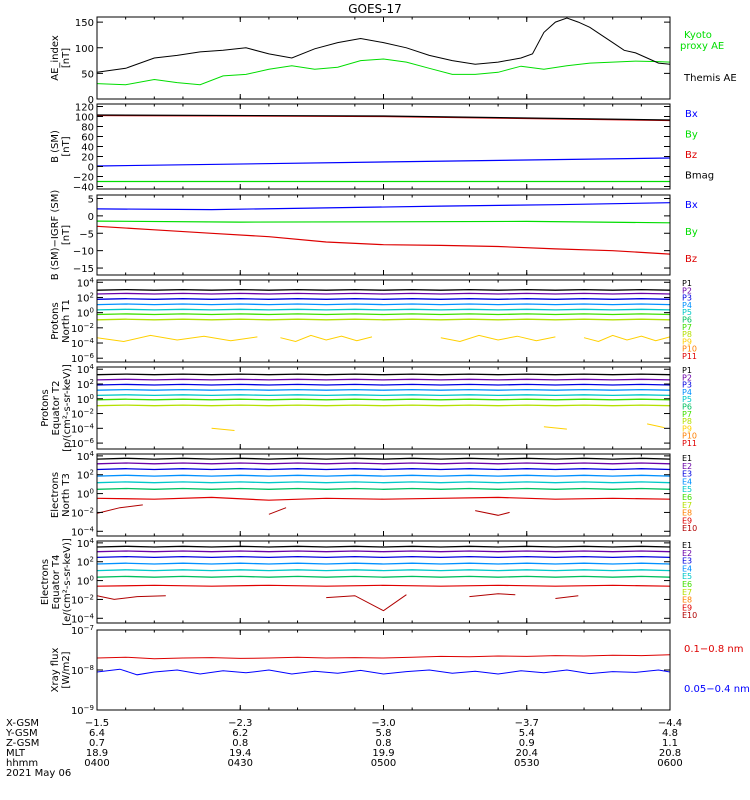  Describe the element at coordinates (687, 334) in the screenshot. I see `legend-entry: P8` at that location.